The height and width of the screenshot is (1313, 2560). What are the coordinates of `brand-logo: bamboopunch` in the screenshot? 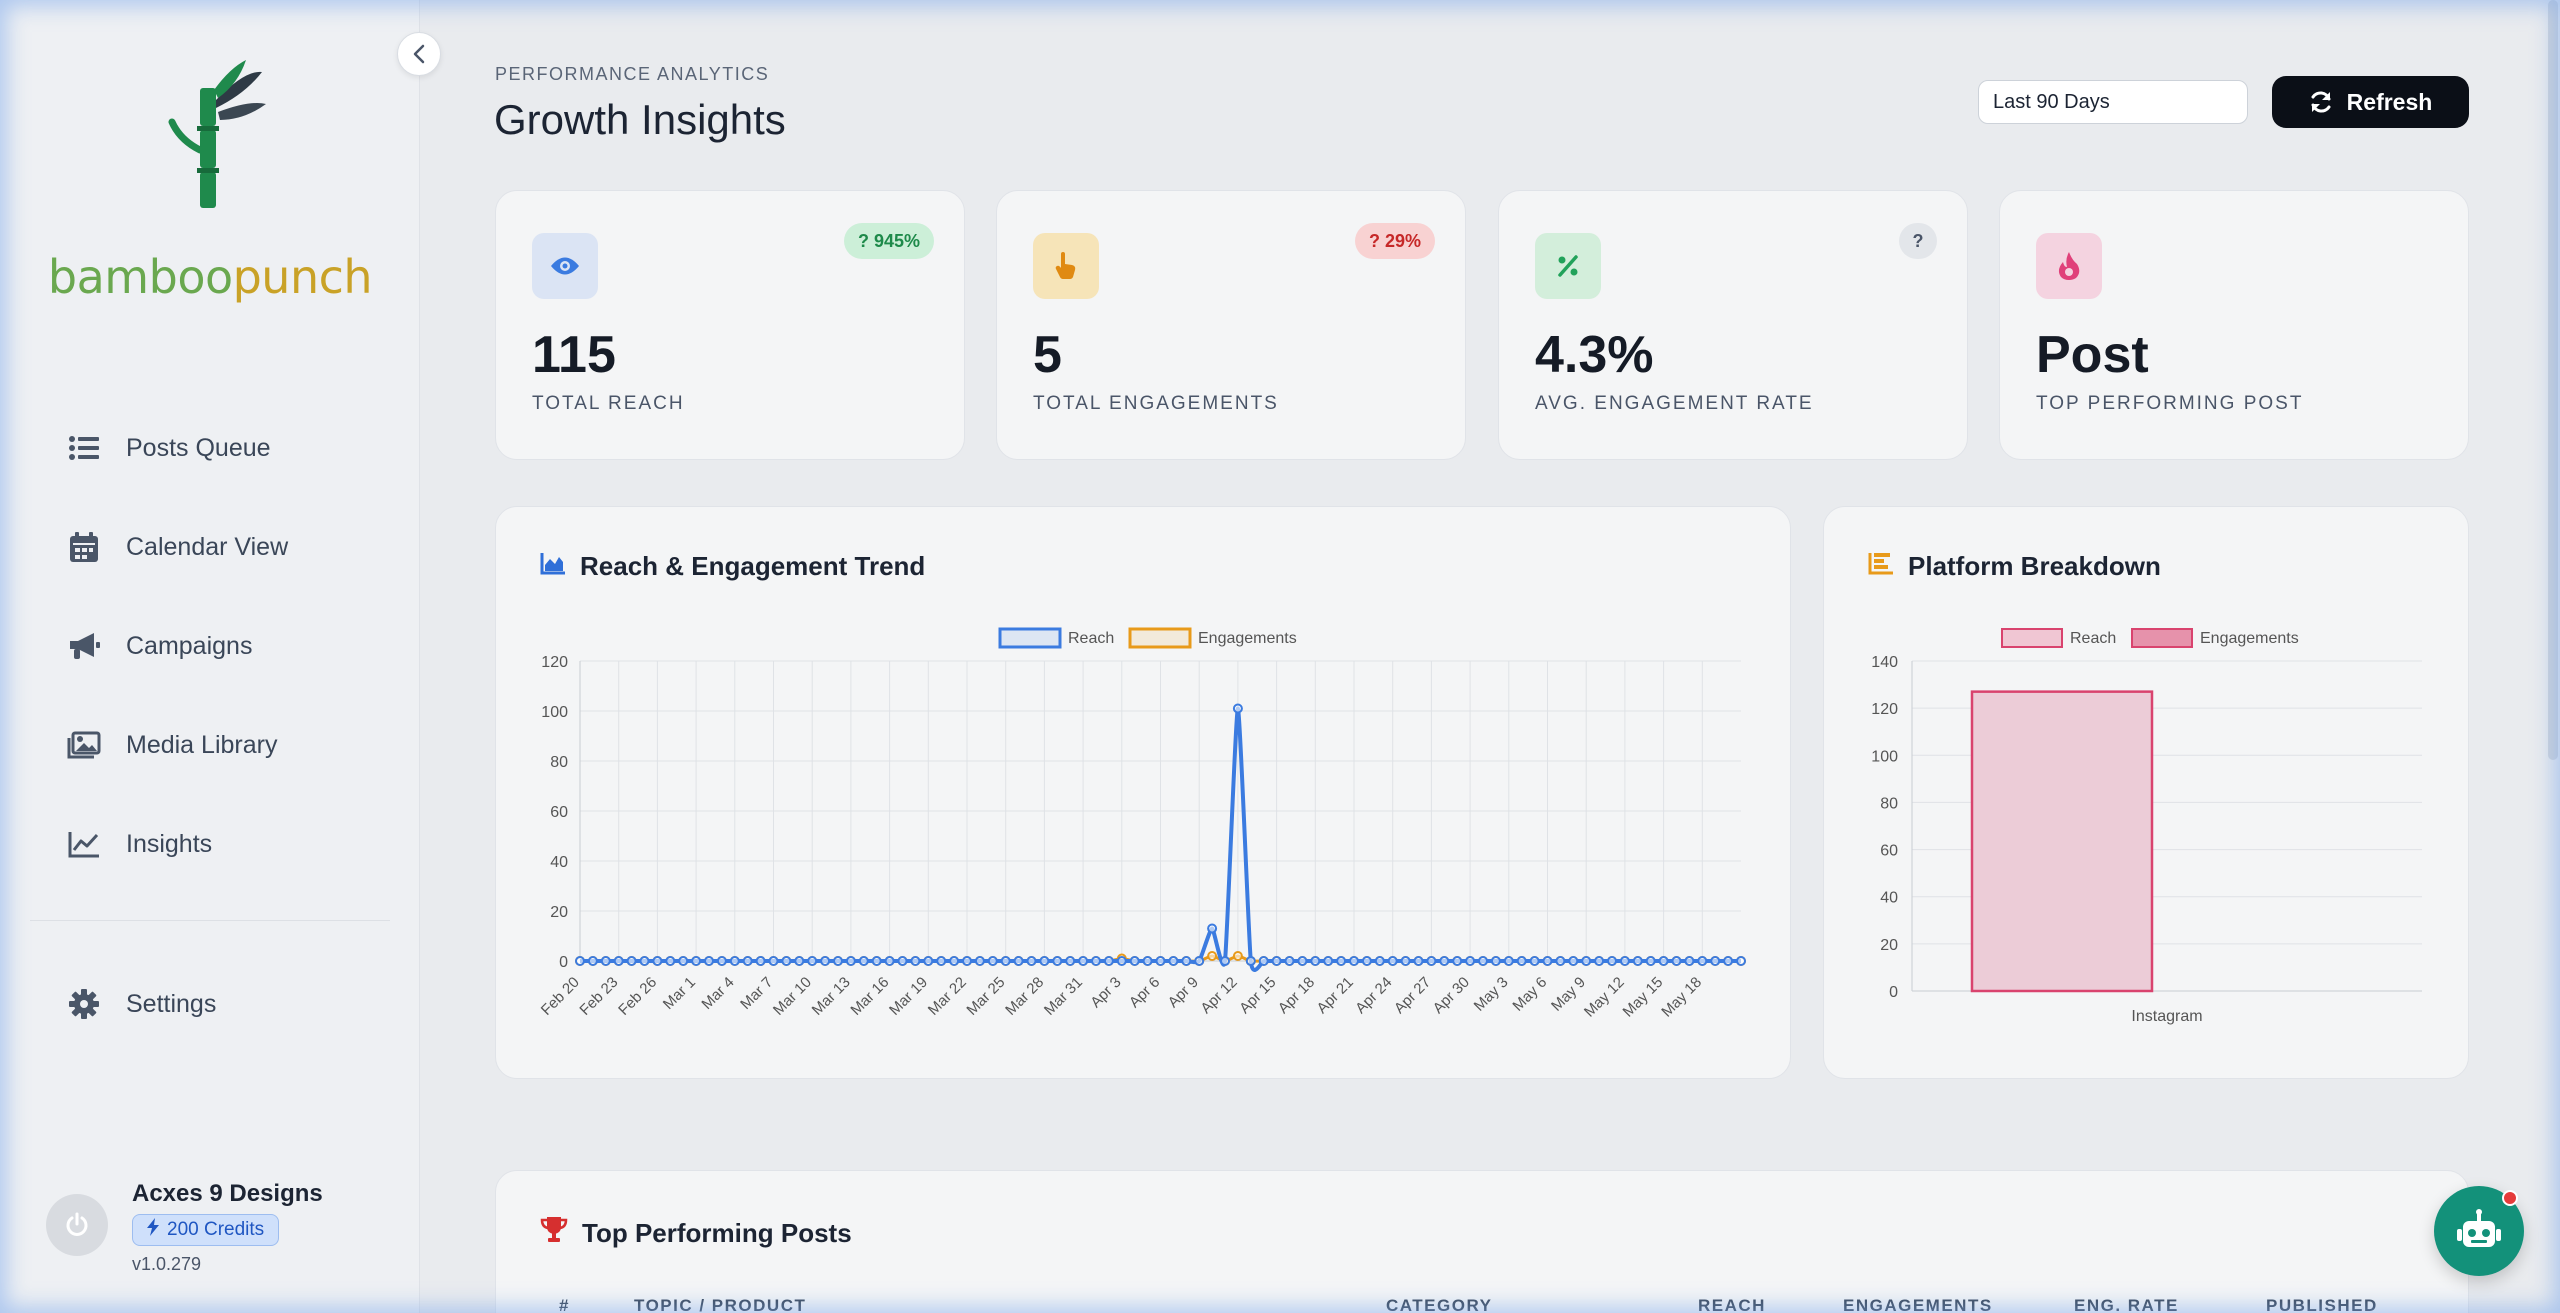 It's located at (210, 185).